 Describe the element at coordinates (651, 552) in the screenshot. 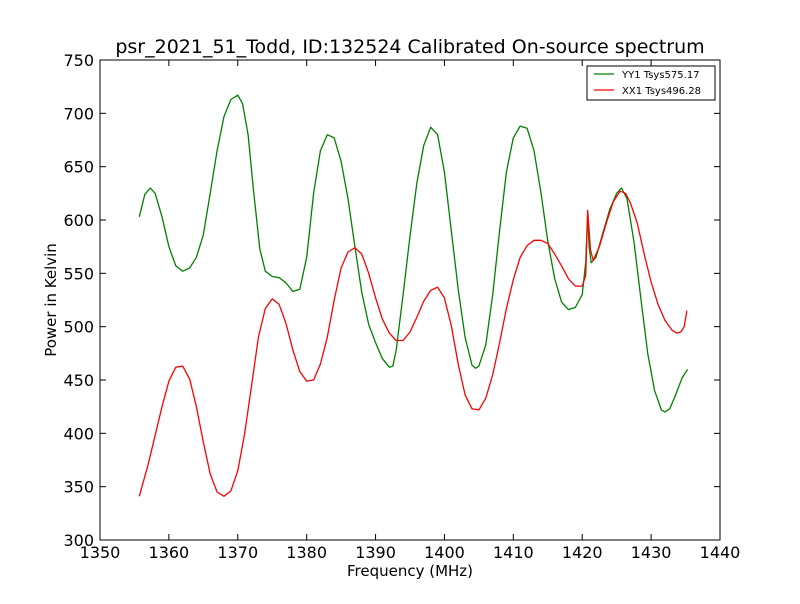

I see `x-tick-label: 1430` at that location.